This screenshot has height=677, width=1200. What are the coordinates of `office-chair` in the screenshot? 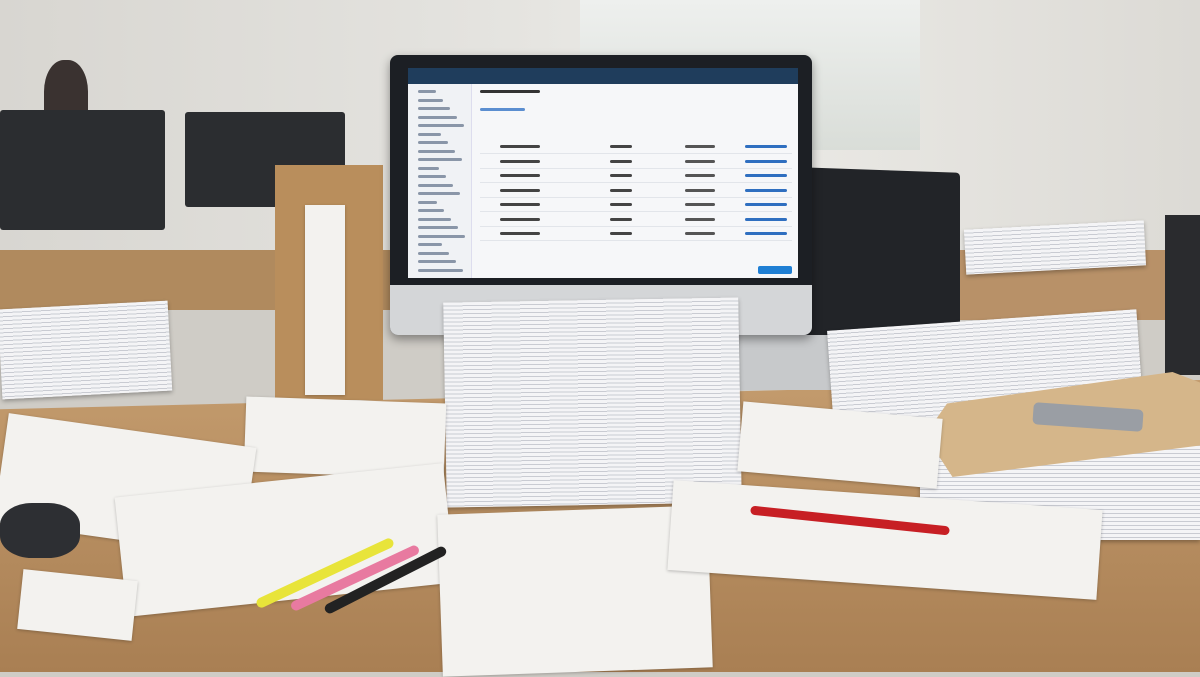 It's located at (1182, 295).